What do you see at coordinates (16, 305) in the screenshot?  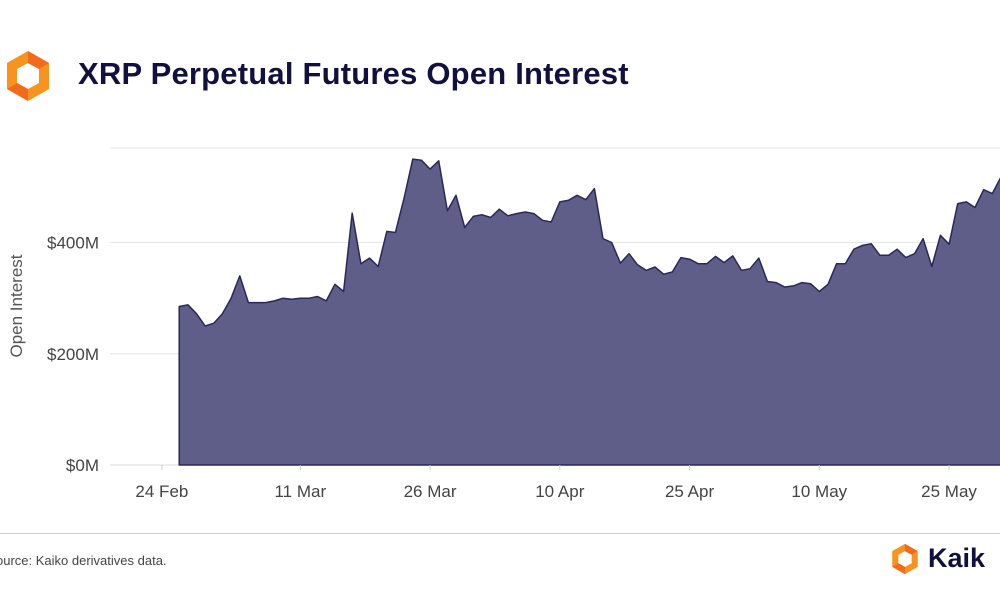 I see `y-axis-title: Open Interest` at bounding box center [16, 305].